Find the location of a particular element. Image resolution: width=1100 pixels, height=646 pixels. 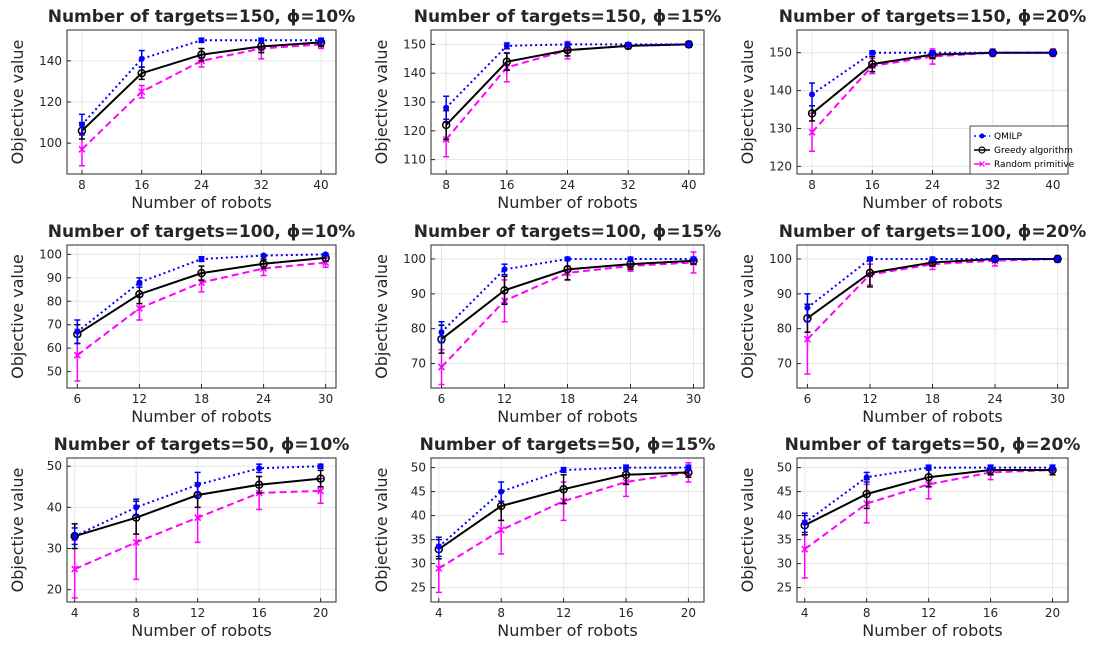

x-tick-label: 30 is located at coordinates (325, 399).